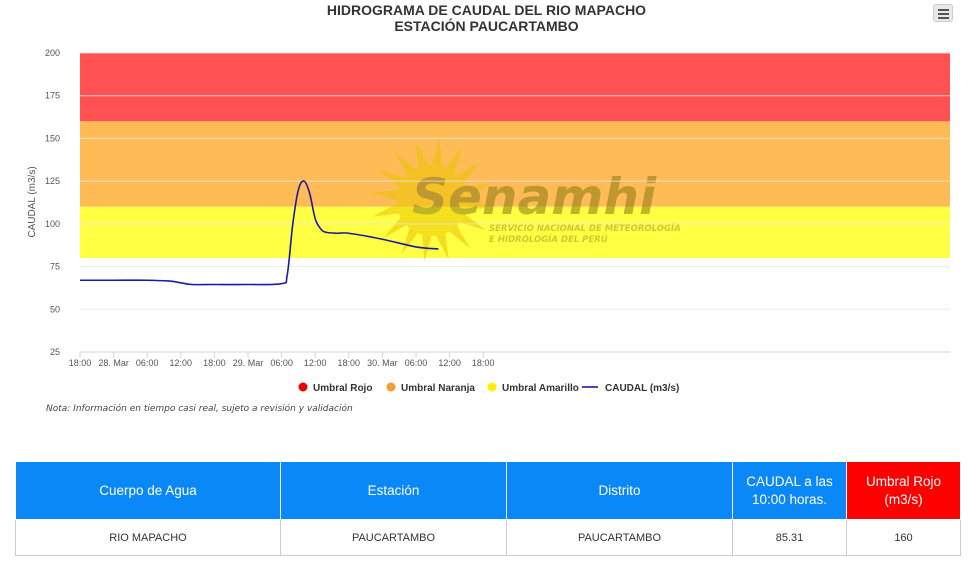 The width and height of the screenshot is (973, 567). What do you see at coordinates (540, 388) in the screenshot?
I see `legend-label: Umbral Amarillo` at bounding box center [540, 388].